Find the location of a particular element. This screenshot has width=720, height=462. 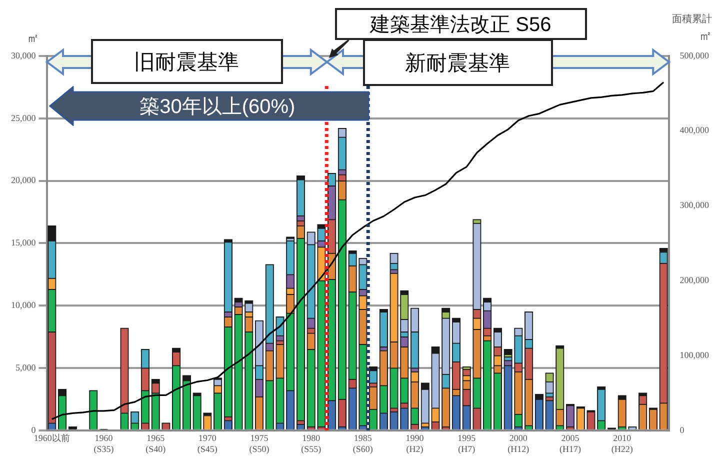

y-axis-title: ㎡ is located at coordinates (32, 38).